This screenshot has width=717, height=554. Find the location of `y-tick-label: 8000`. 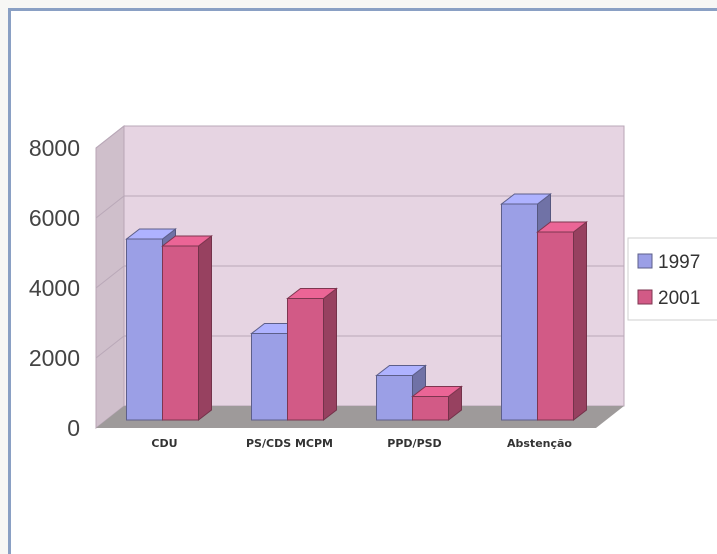

y-tick-label: 8000 is located at coordinates (54, 148).